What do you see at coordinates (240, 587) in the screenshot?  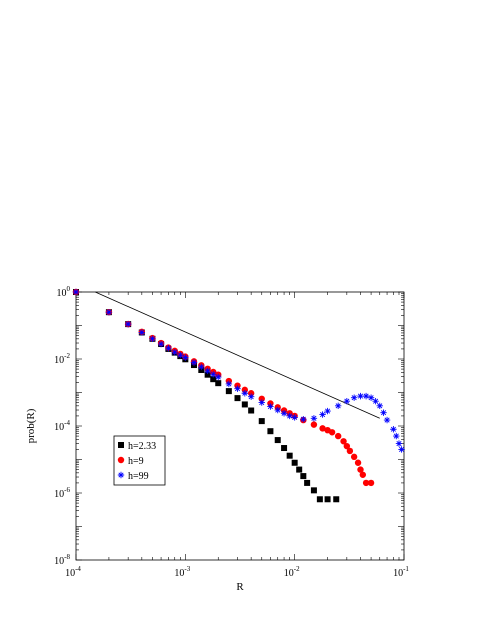 I see `x-axis-label: R` at bounding box center [240, 587].